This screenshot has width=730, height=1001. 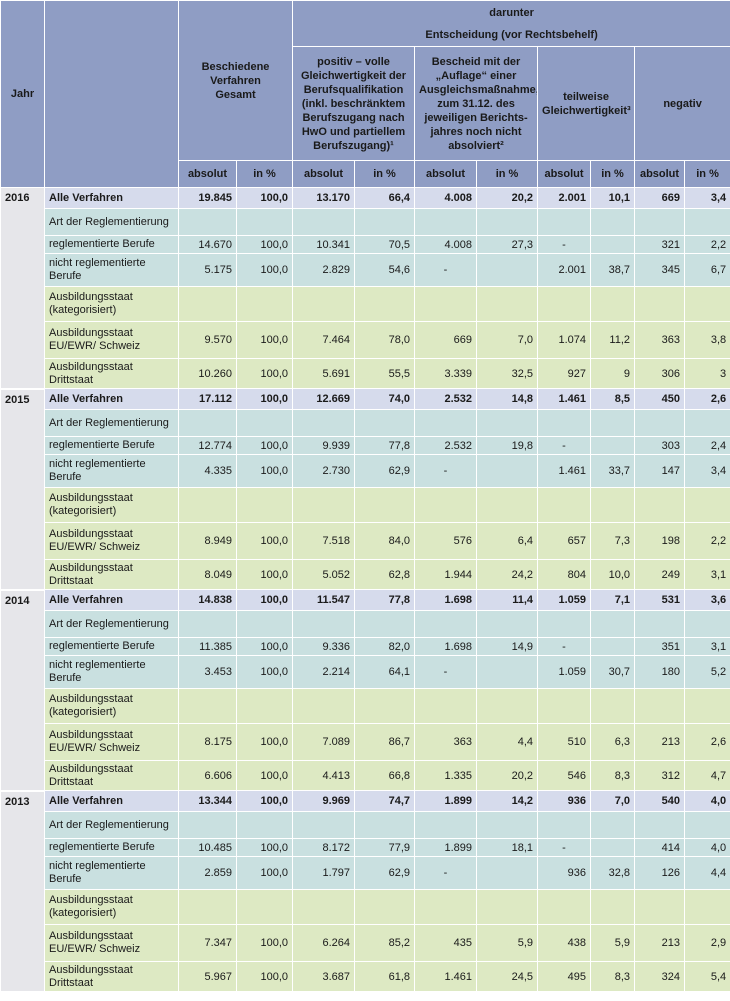 What do you see at coordinates (446, 943) in the screenshot?
I see `value-cell: 435` at bounding box center [446, 943].